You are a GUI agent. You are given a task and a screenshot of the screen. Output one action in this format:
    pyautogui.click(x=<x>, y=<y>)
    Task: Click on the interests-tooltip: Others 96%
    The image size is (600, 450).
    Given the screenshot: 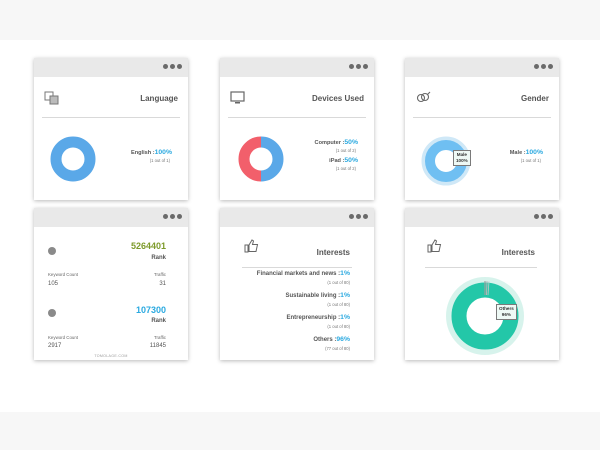 What is the action you would take?
    pyautogui.click(x=506, y=312)
    